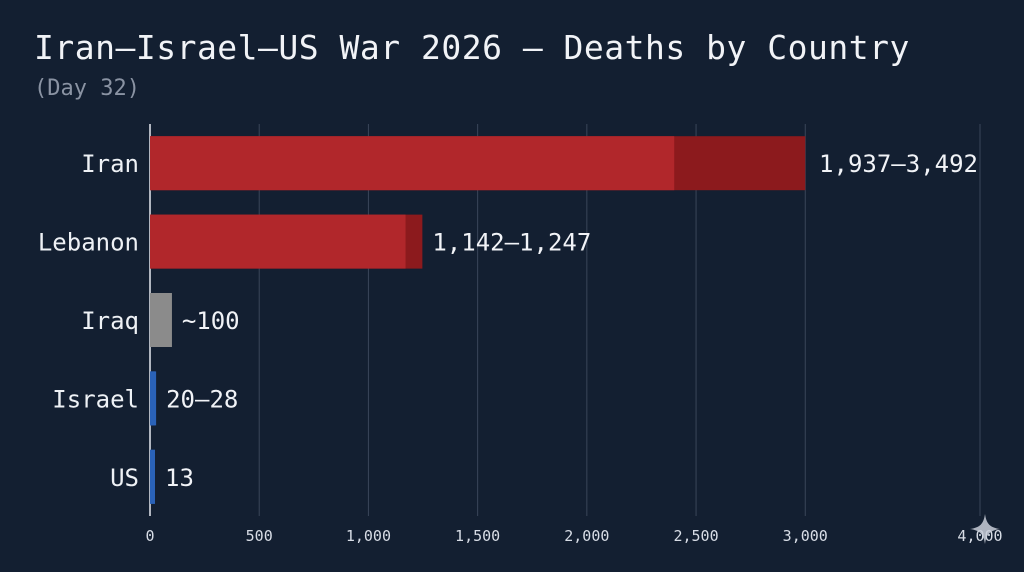 The width and height of the screenshot is (1024, 572). Describe the element at coordinates (179, 478) in the screenshot. I see `data-label: 13` at that location.